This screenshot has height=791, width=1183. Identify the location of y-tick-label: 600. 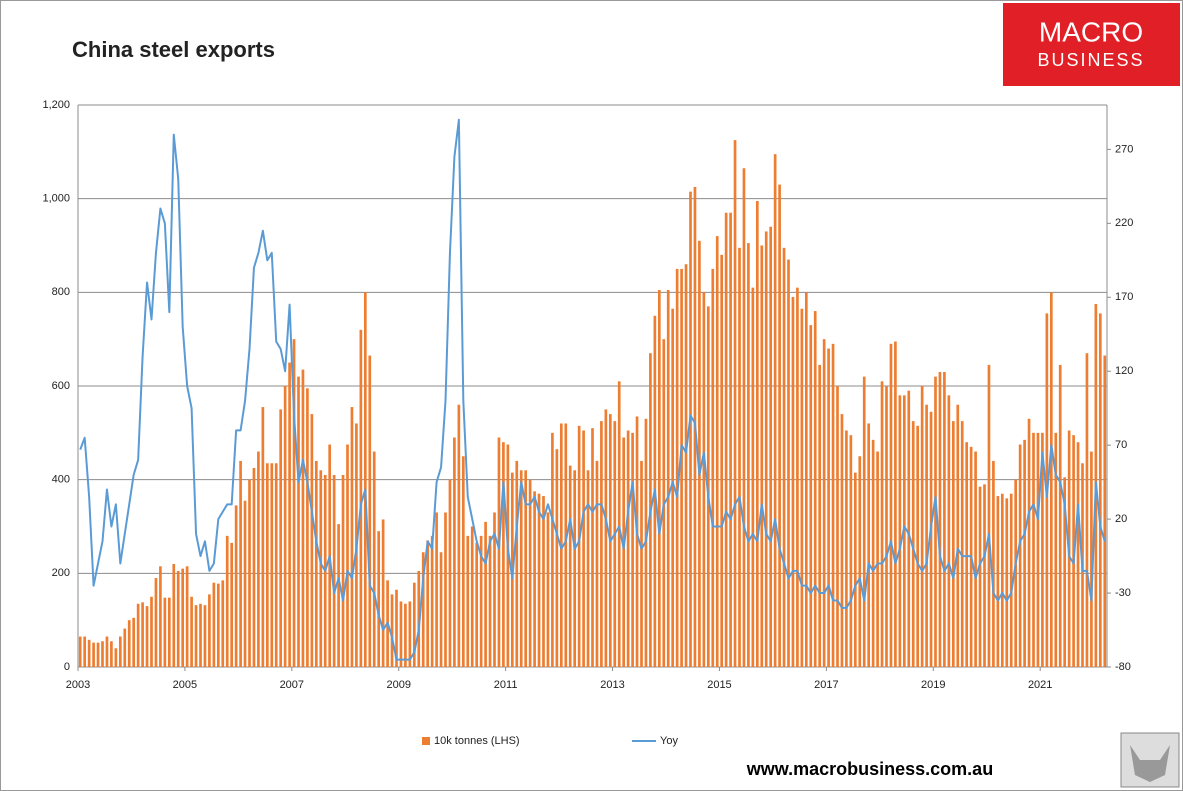
(61, 386).